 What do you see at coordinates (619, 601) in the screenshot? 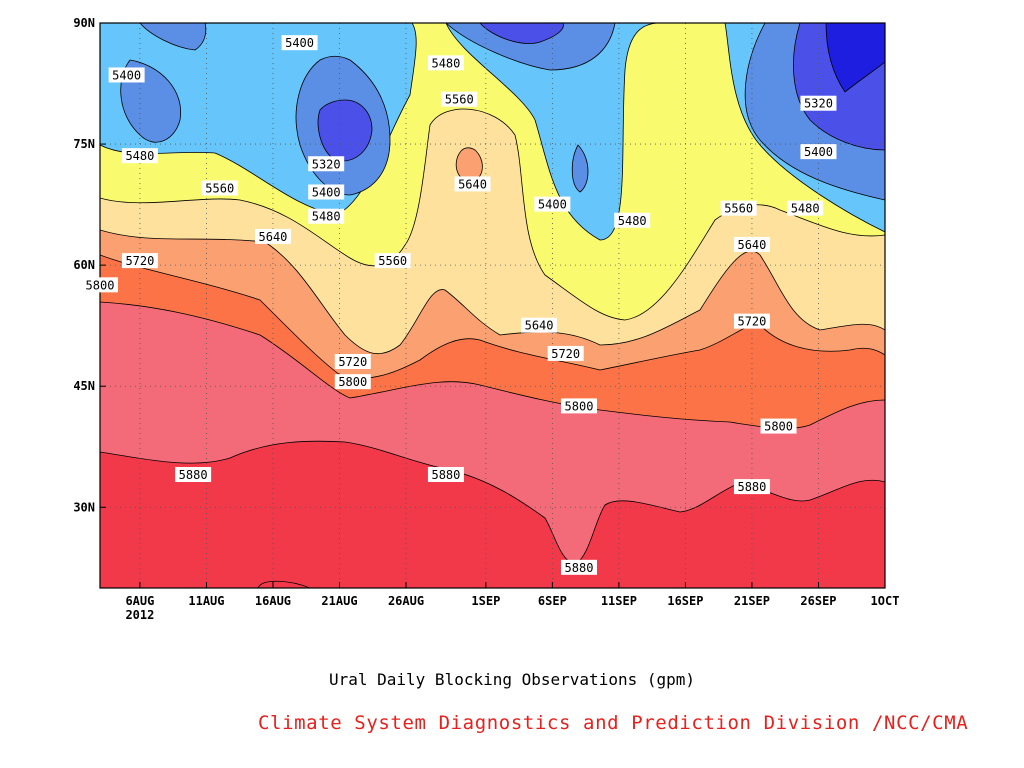
I see `x-tick-label: 11SEP` at bounding box center [619, 601].